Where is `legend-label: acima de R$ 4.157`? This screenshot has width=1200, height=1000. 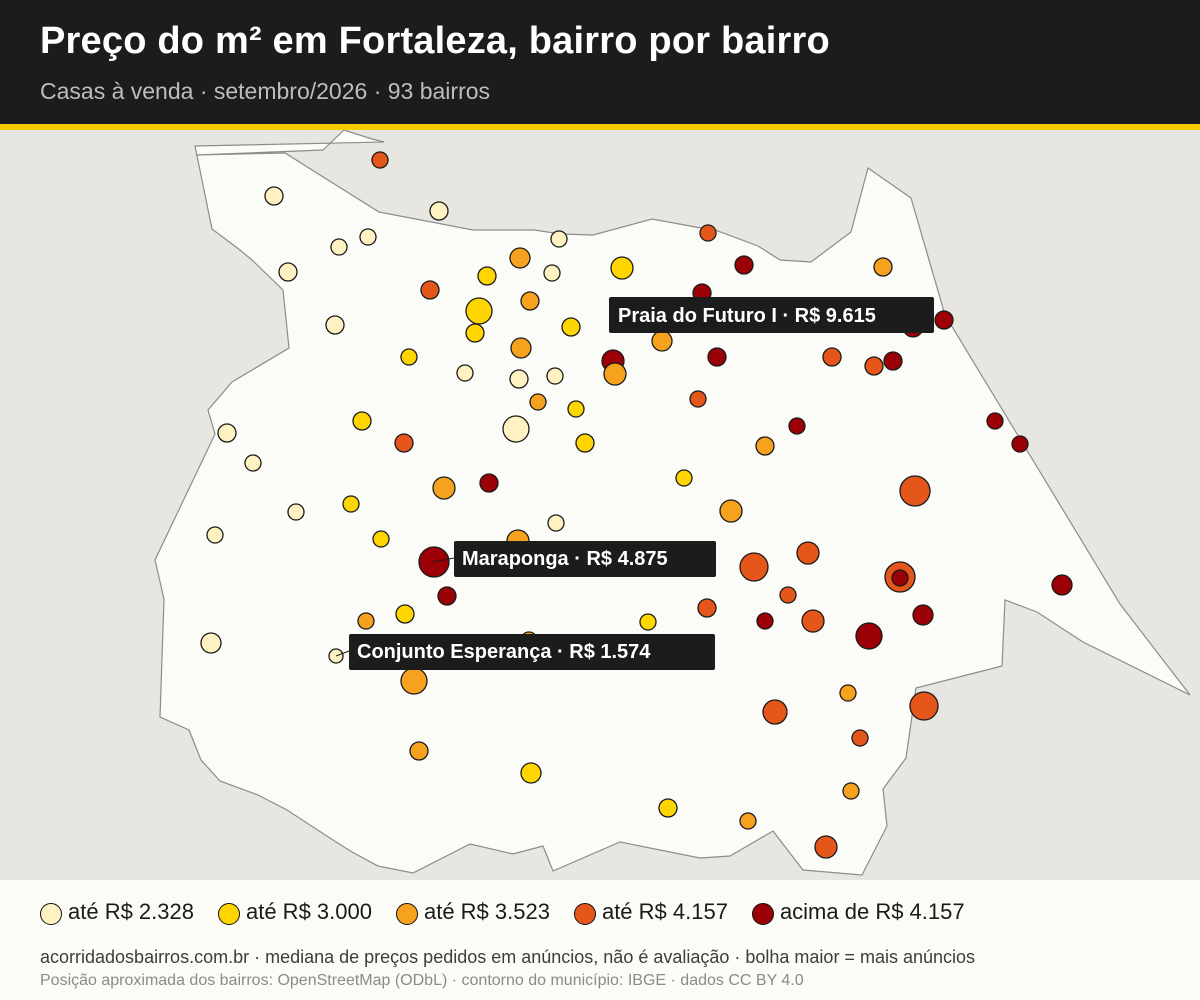
legend-label: acima de R$ 4.157 is located at coordinates (872, 911).